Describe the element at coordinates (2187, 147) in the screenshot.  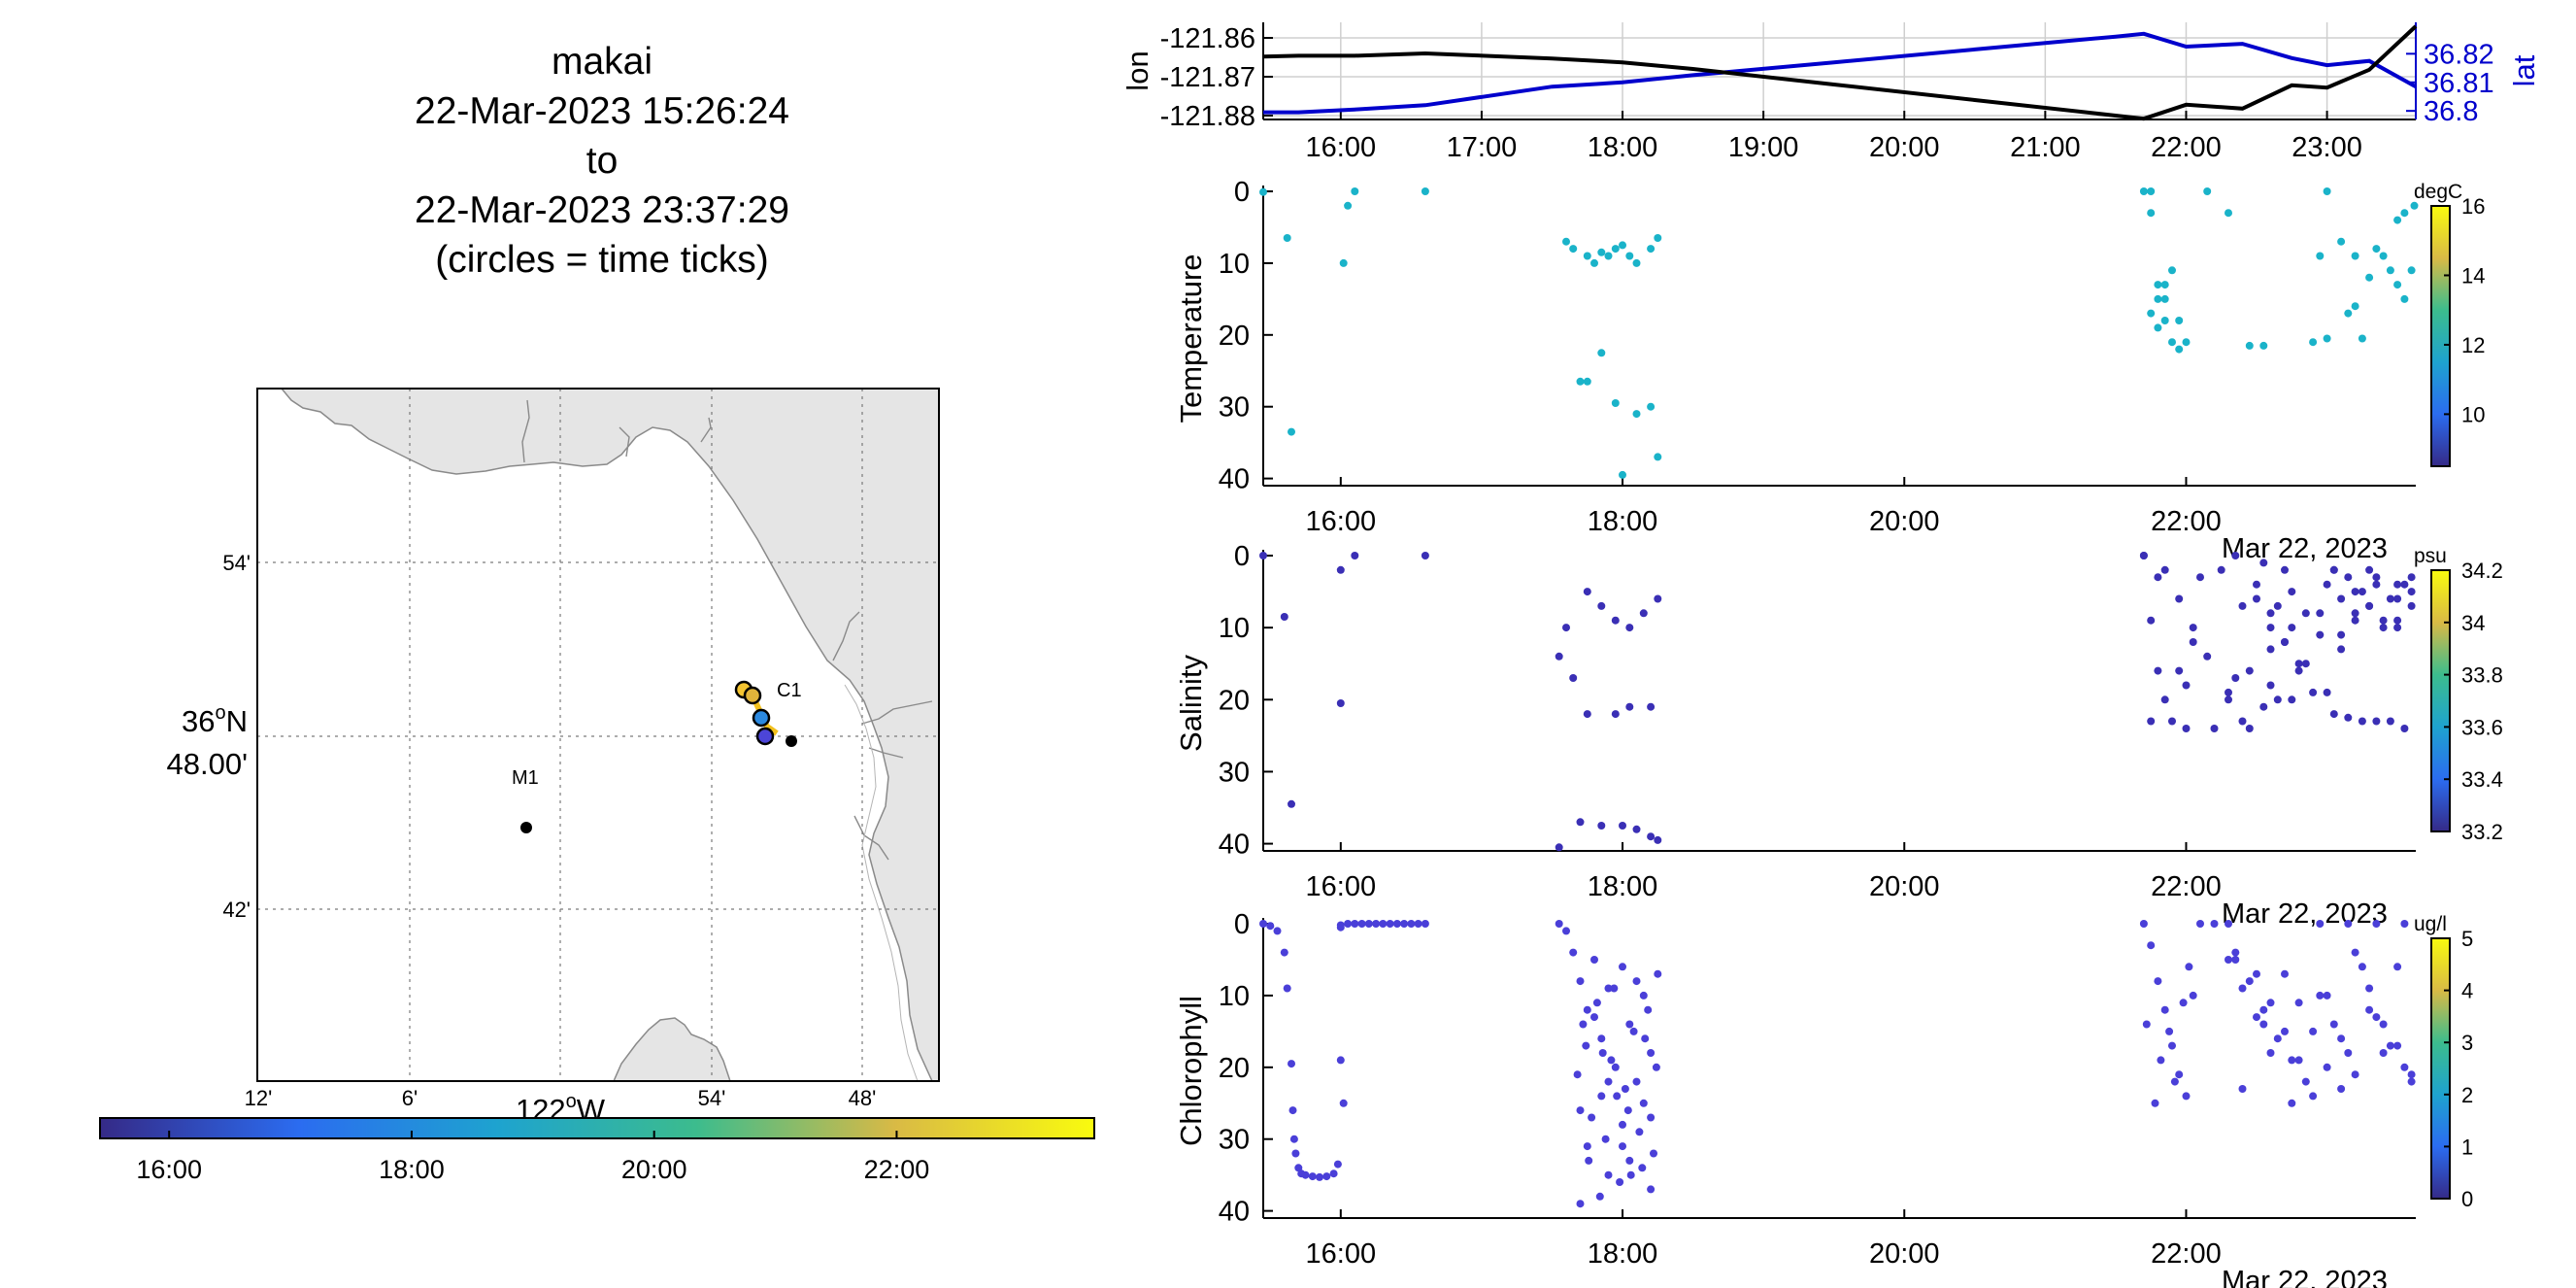
I see `lonlat-x-tick-label: 22:00` at that location.